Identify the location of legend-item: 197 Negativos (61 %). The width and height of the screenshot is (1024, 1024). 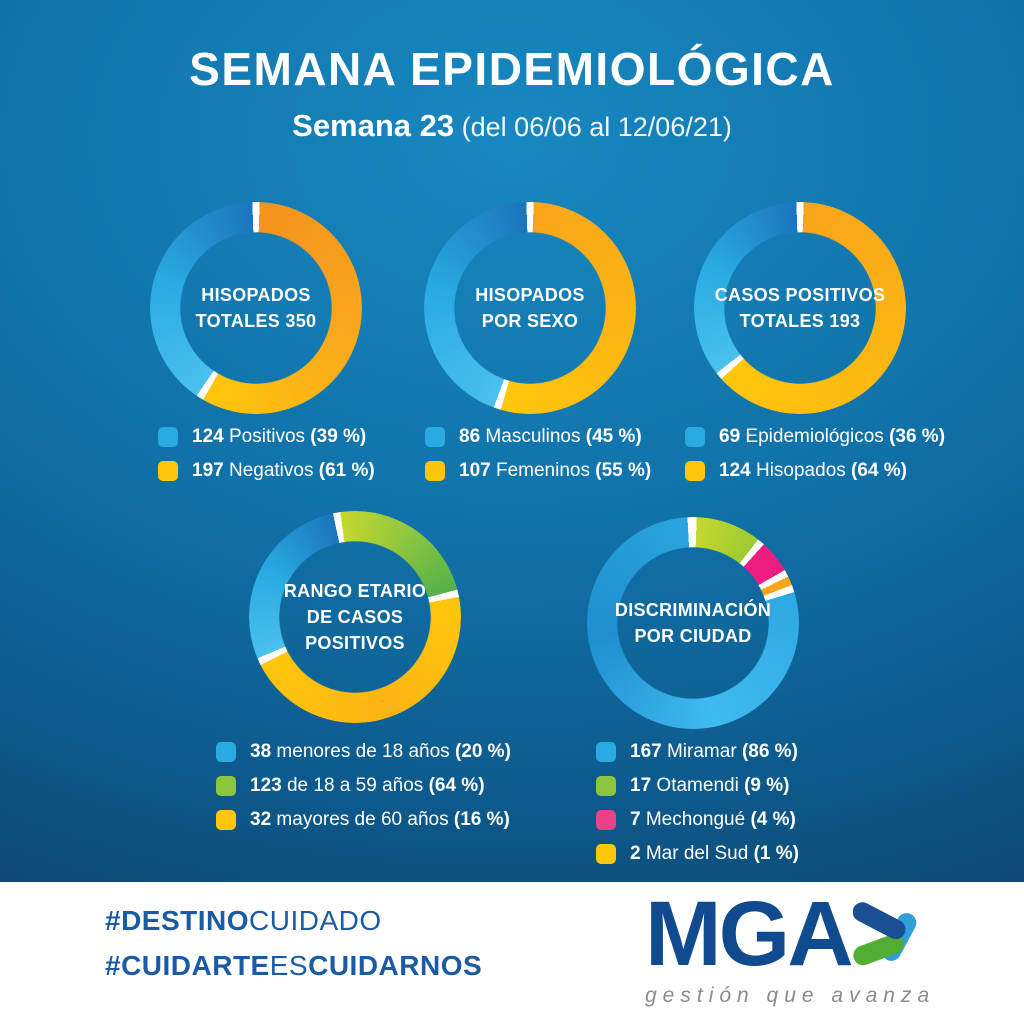
(266, 471).